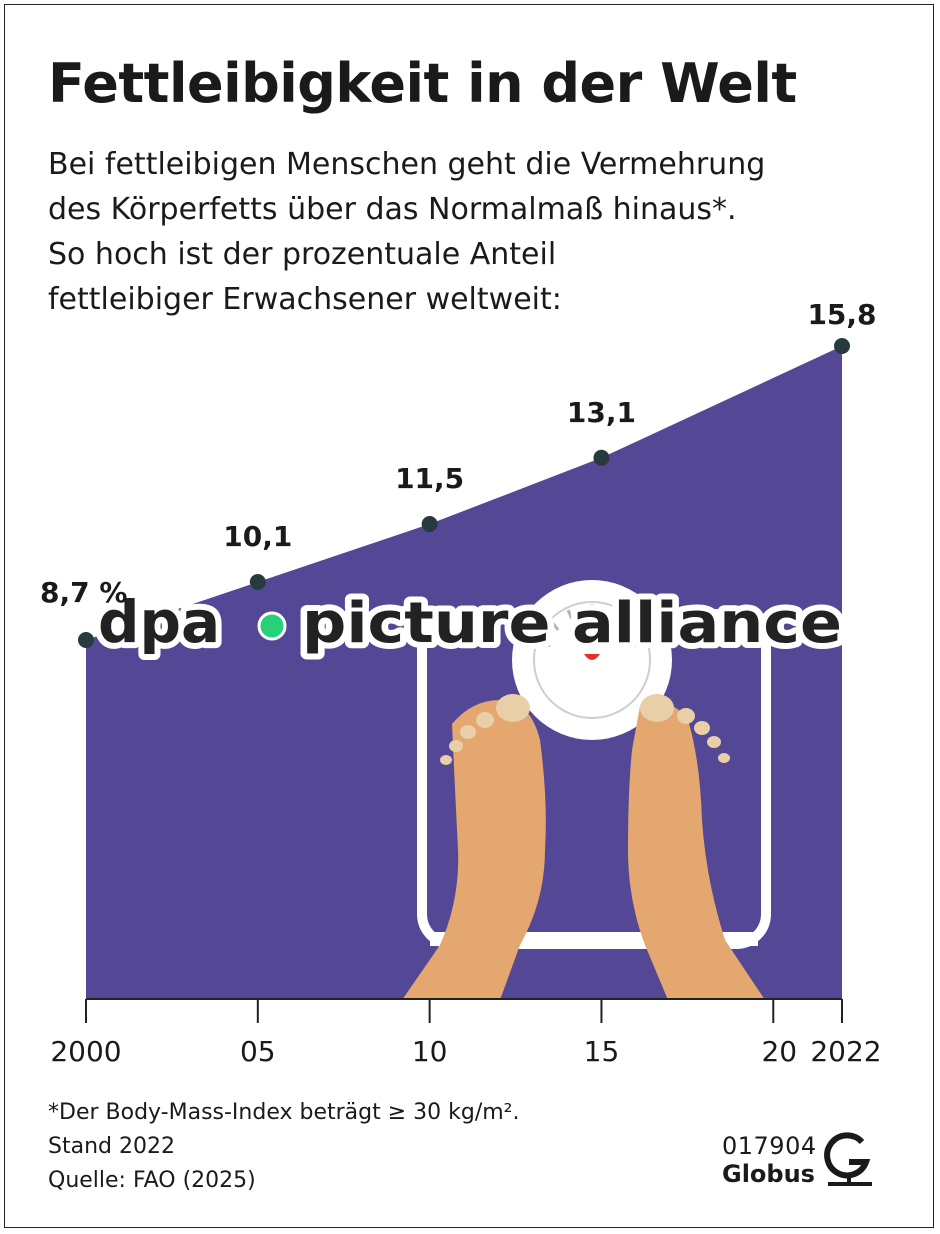 The height and width of the screenshot is (1234, 940). Describe the element at coordinates (845, 1051) in the screenshot. I see `x-tick-label: 2022` at that location.